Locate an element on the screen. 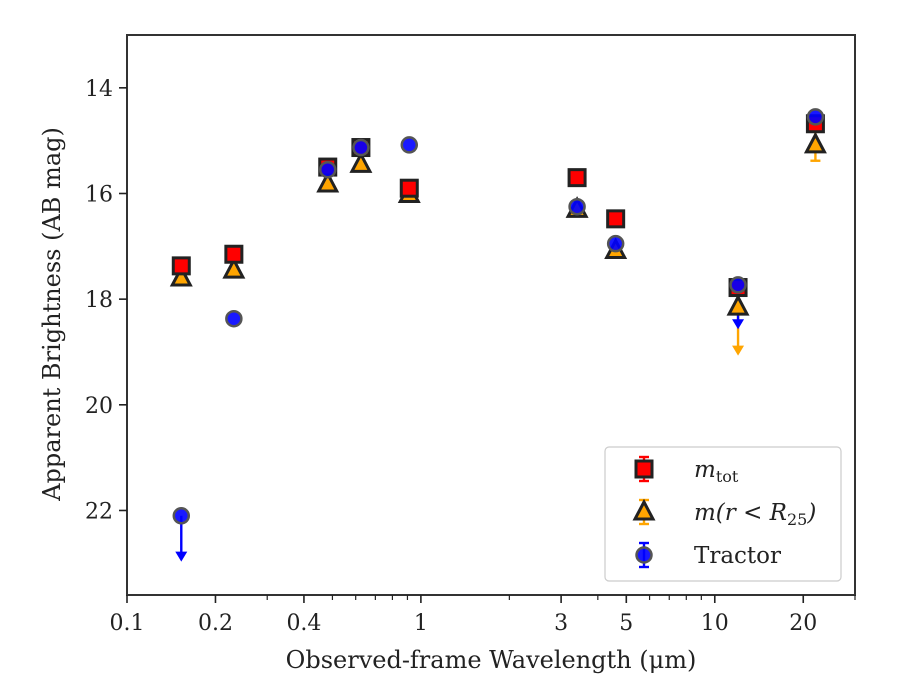  legend: mtot m(r < R25) Tractor is located at coordinates (723, 514).